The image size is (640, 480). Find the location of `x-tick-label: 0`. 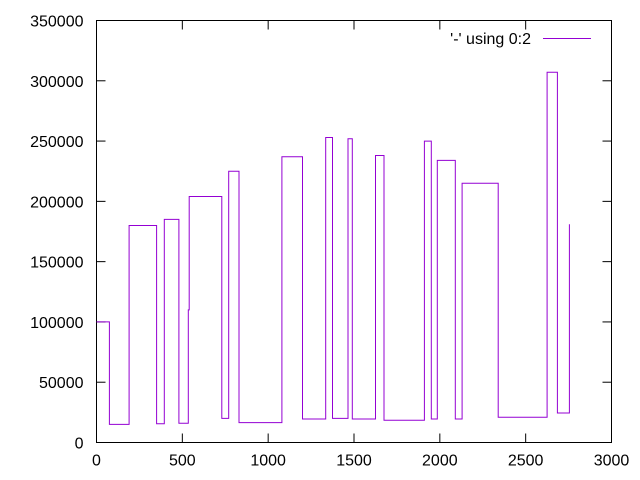

x-tick-label: 0 is located at coordinates (96, 461).